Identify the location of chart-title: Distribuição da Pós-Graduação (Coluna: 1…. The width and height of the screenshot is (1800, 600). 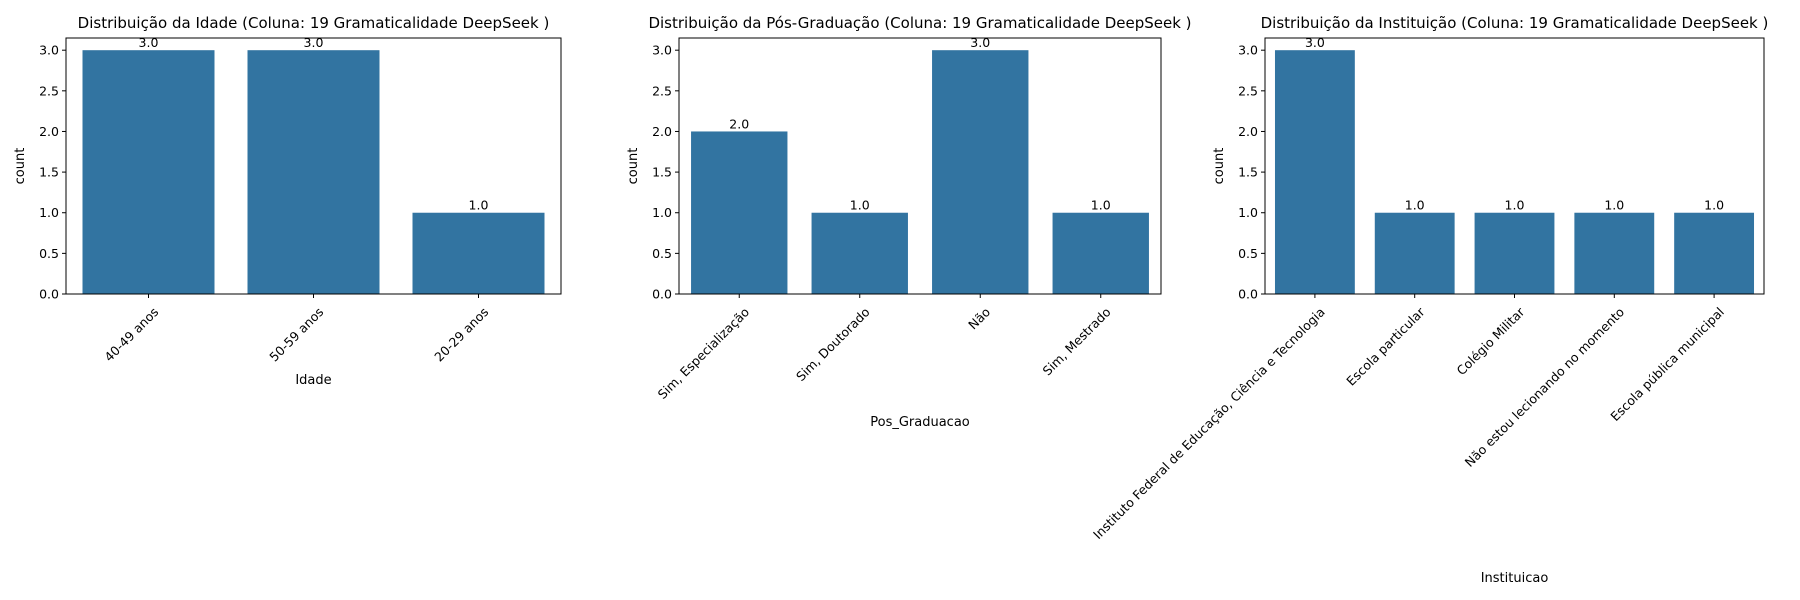
(919, 23).